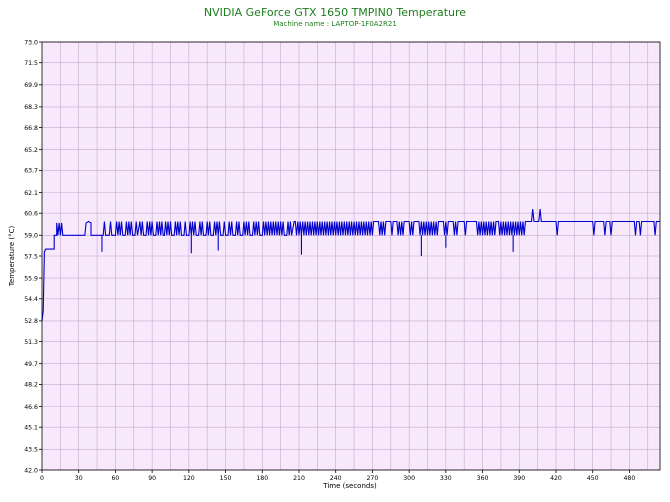 The height and width of the screenshot is (502, 670). What do you see at coordinates (31, 364) in the screenshot?
I see `y-tick-label: 49.7` at bounding box center [31, 364].